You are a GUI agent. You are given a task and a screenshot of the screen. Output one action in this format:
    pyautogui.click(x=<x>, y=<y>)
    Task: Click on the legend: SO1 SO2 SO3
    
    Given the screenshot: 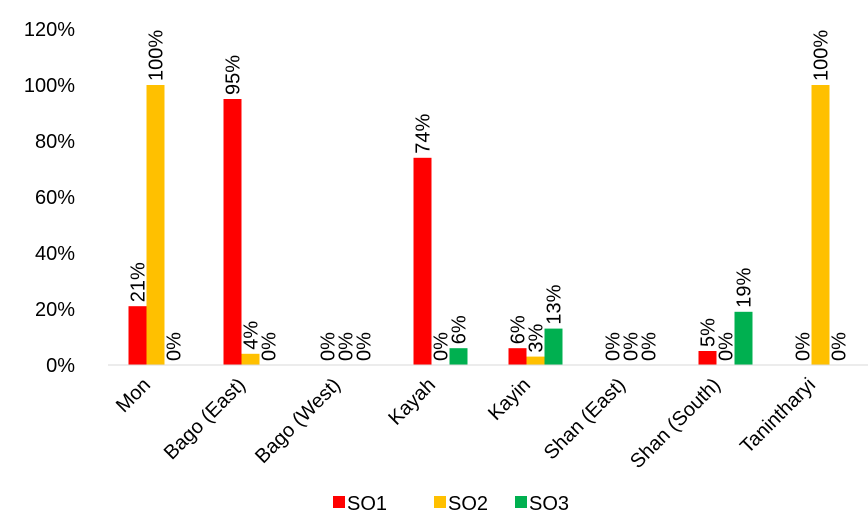 What is the action you would take?
    pyautogui.click(x=451, y=504)
    